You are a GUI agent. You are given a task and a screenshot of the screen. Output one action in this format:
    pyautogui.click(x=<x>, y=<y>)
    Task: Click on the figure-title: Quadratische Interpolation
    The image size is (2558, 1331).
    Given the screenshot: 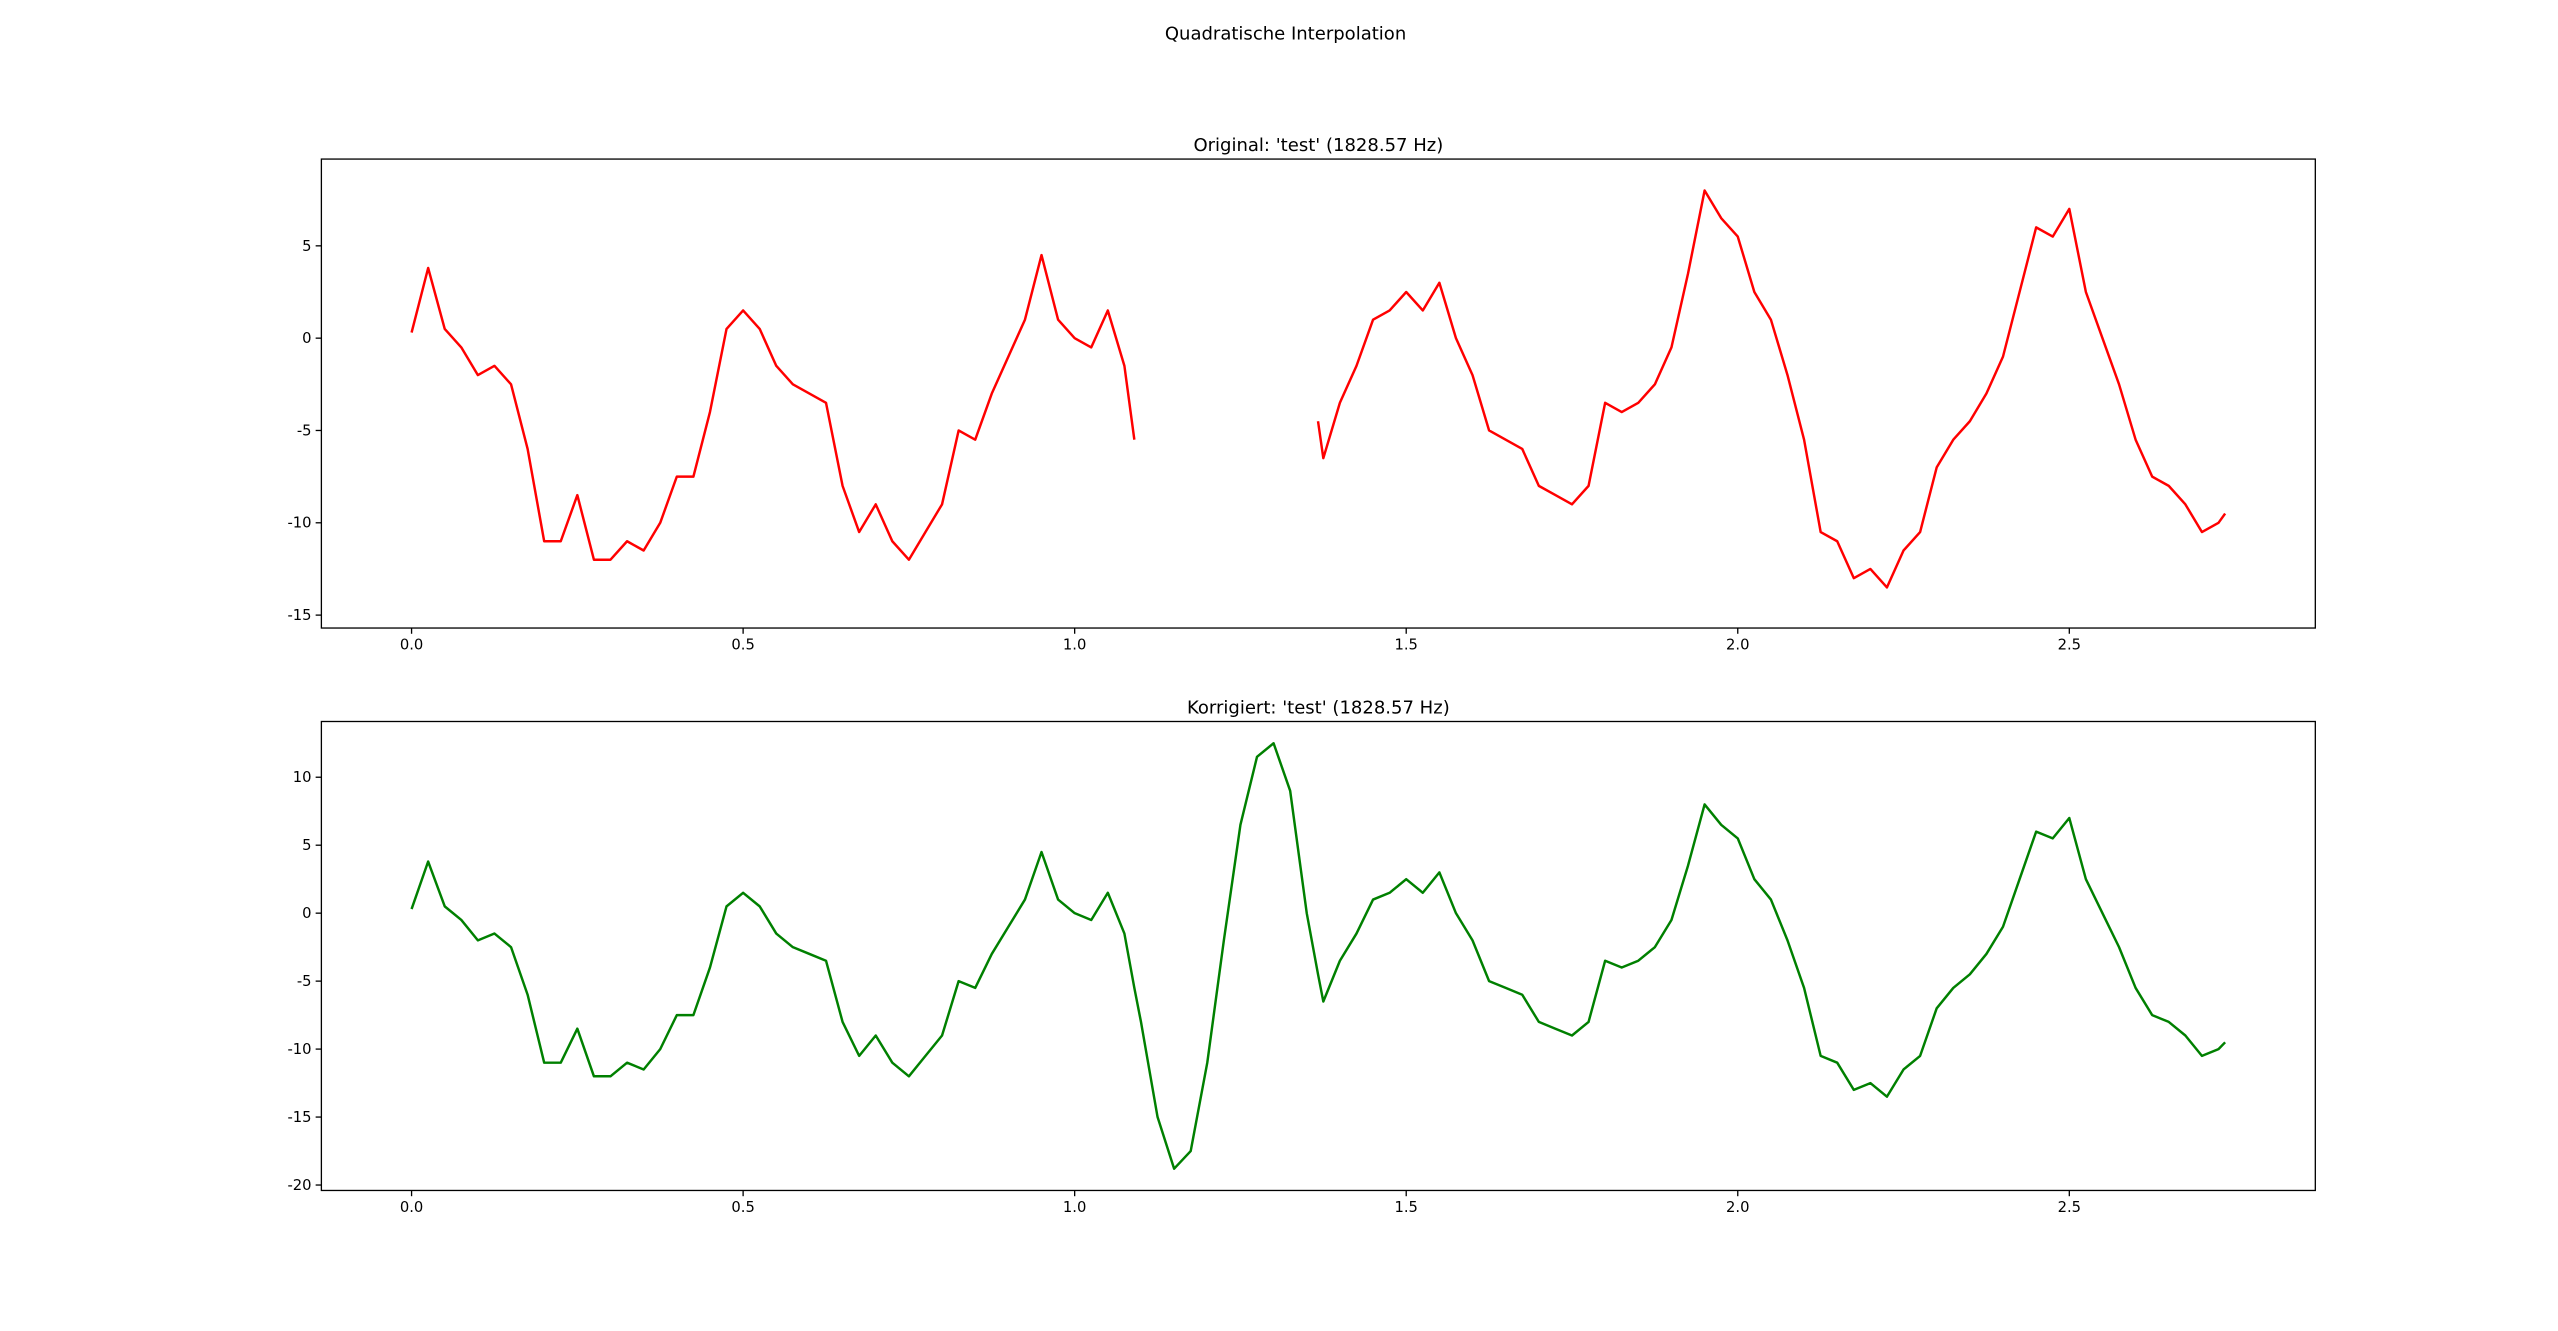 What is the action you would take?
    pyautogui.click(x=1285, y=33)
    